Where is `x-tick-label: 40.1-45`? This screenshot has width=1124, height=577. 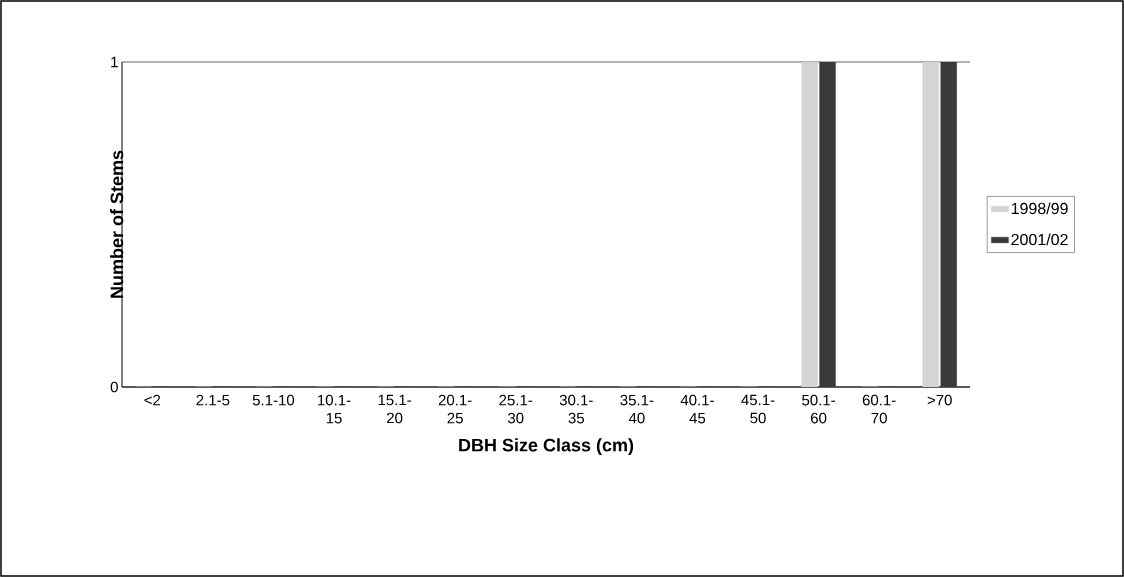
x-tick-label: 40.1-45 is located at coordinates (697, 409).